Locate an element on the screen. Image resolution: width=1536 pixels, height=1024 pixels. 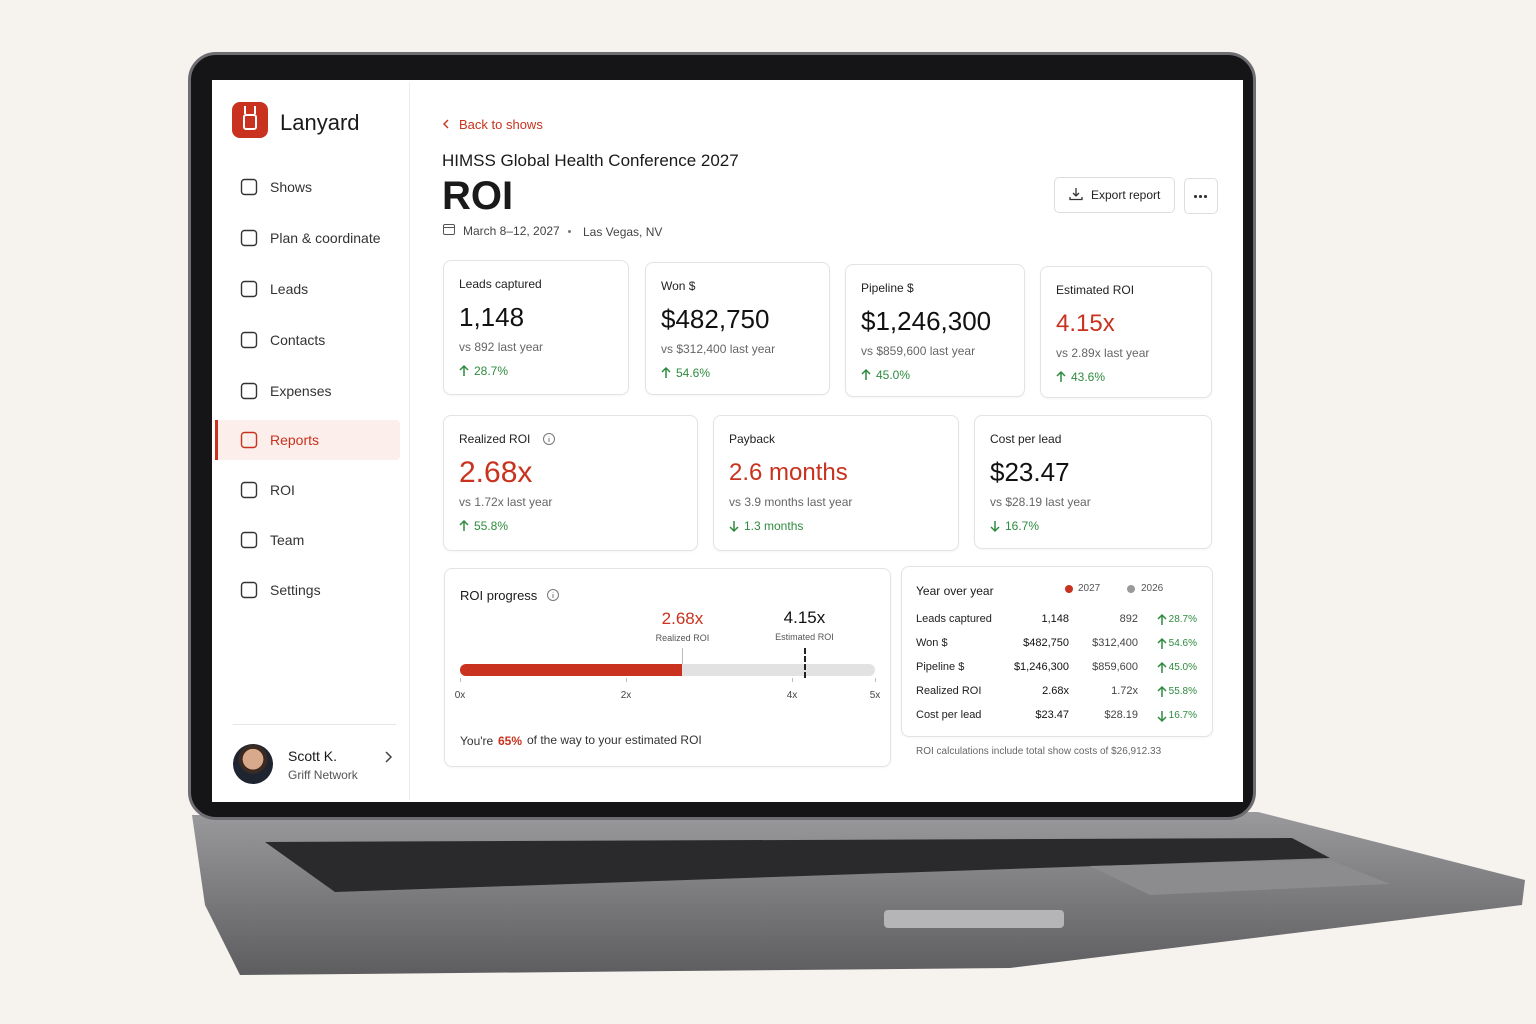
logo-icon is located at coordinates (250, 120).